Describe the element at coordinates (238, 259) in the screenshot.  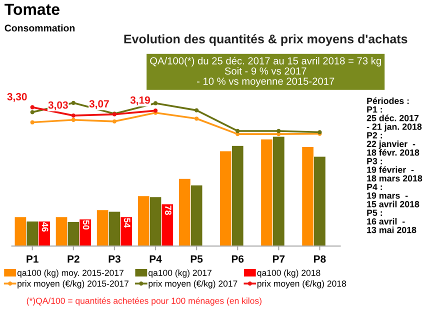
I see `x-tick-label: P6` at that location.